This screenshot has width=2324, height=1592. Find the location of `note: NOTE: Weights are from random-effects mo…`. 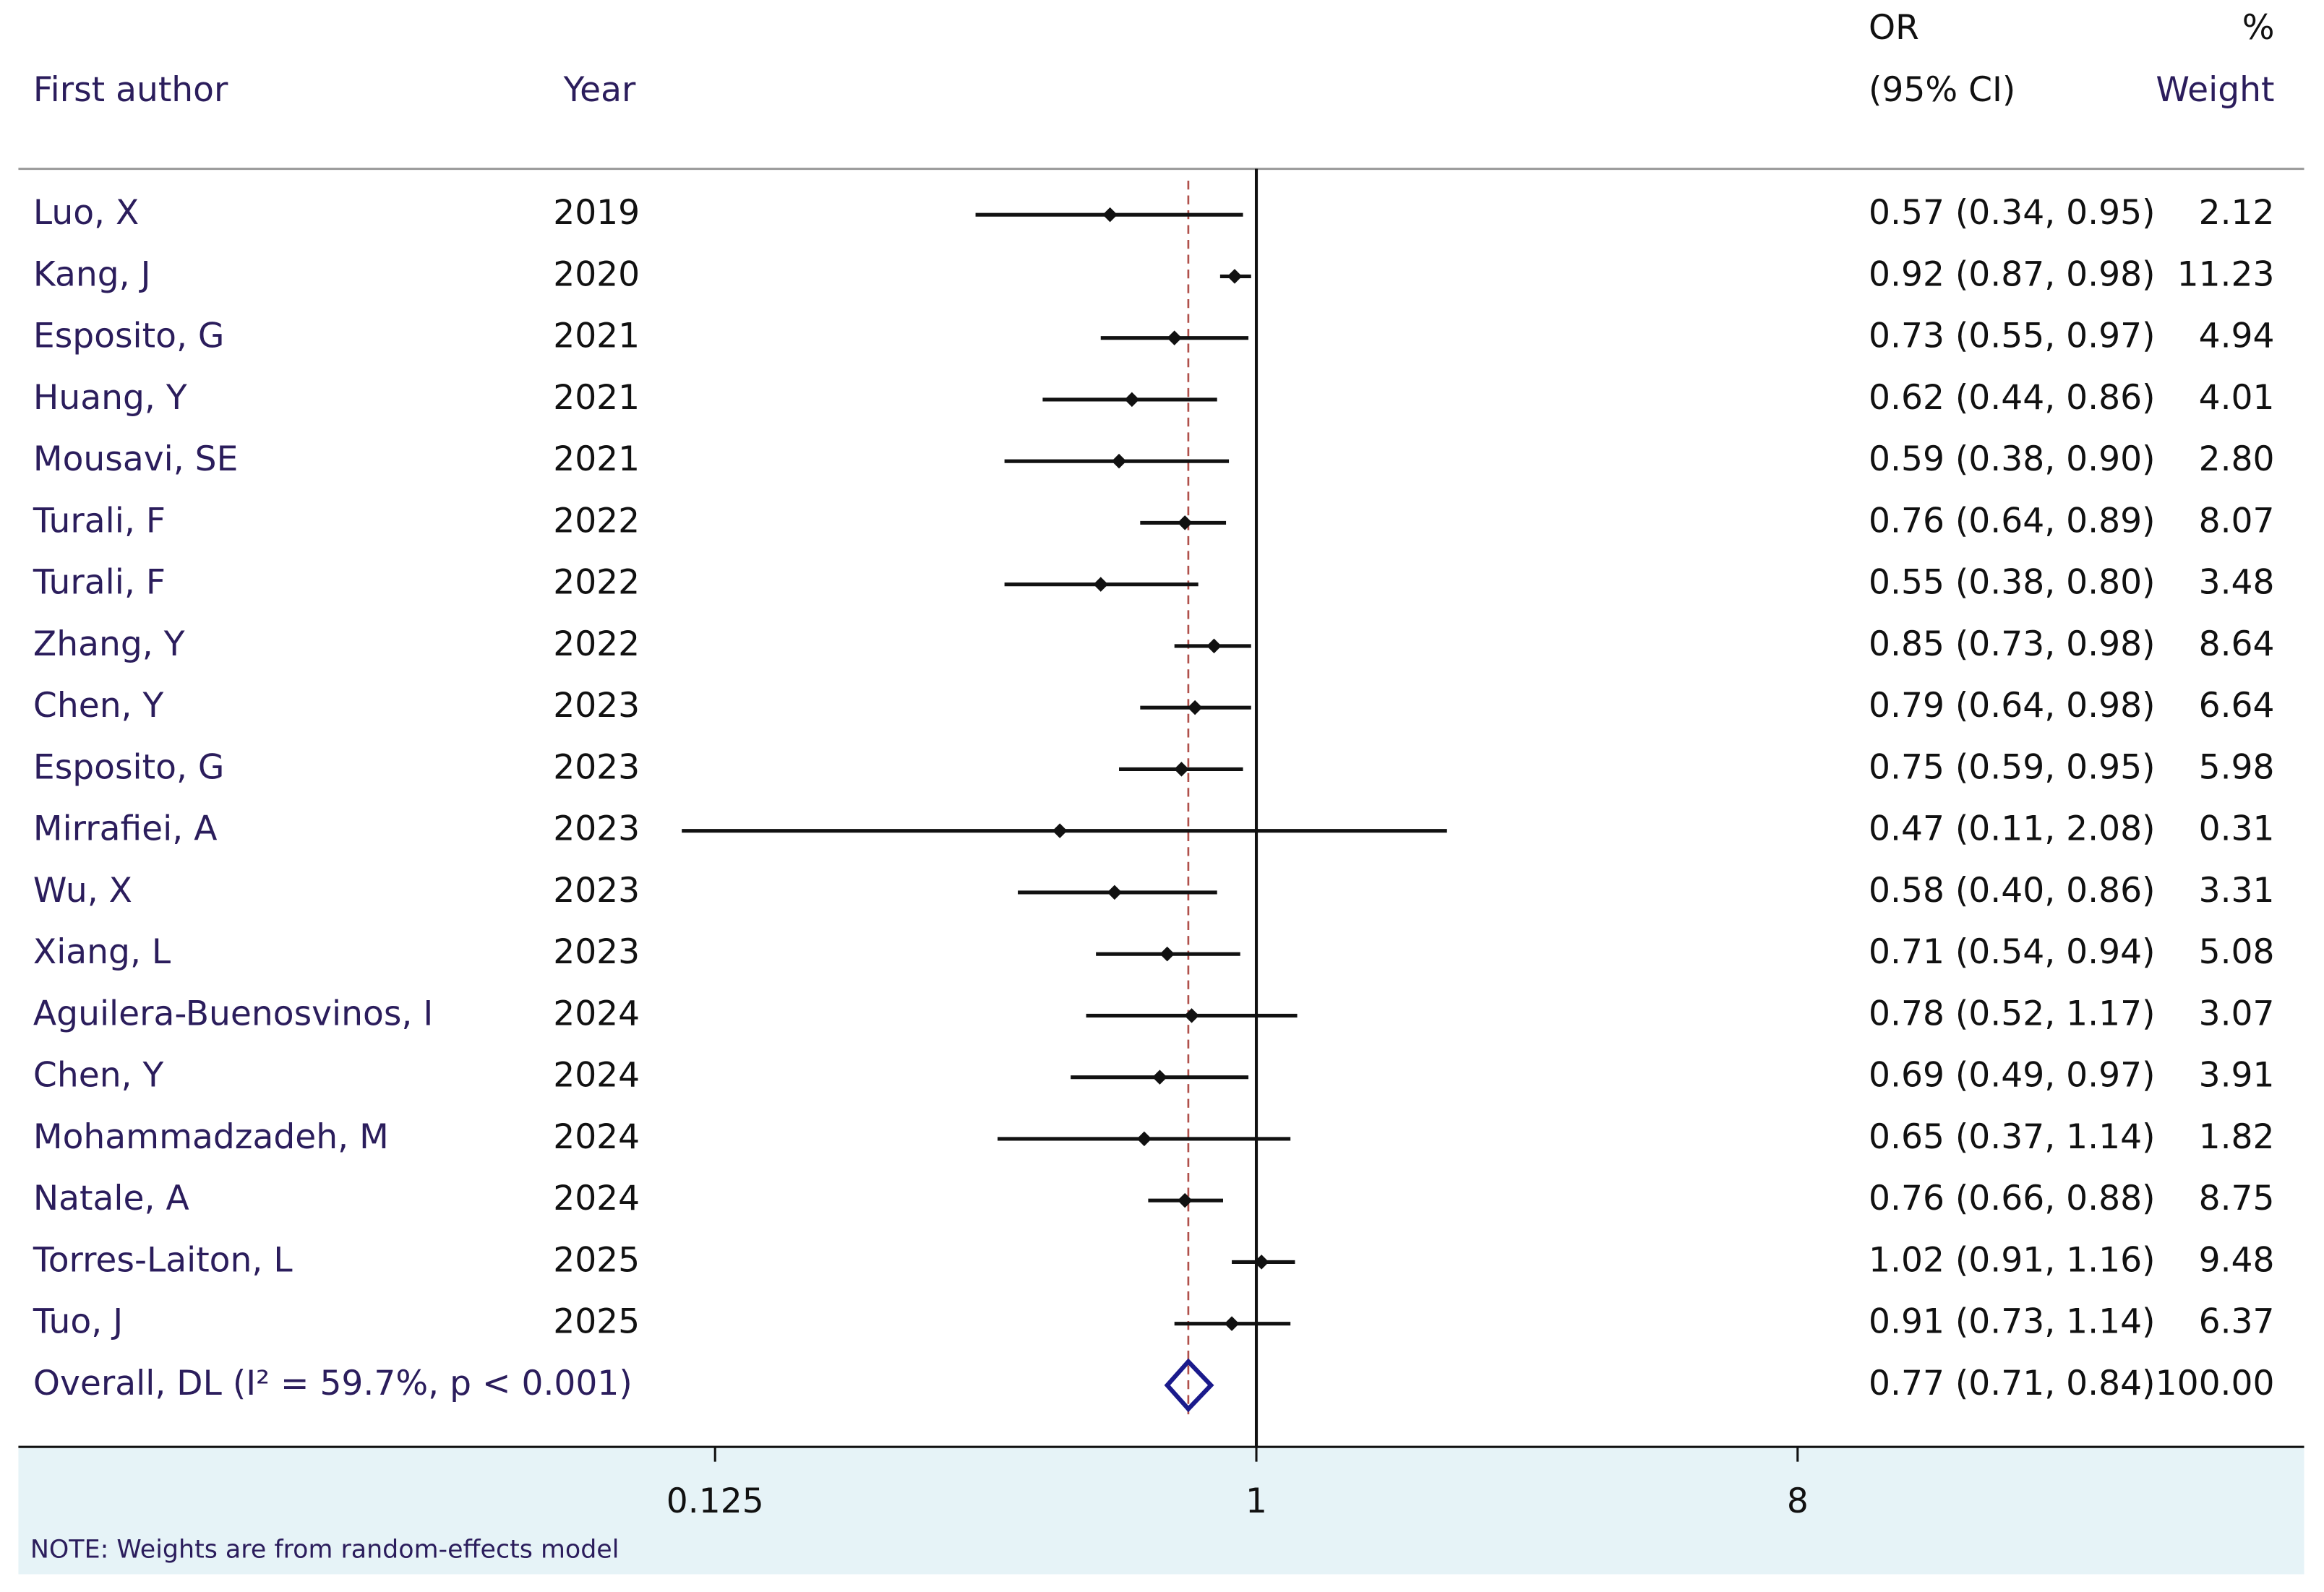

note: NOTE: Weights are from random-effects mo… is located at coordinates (324, 1550).